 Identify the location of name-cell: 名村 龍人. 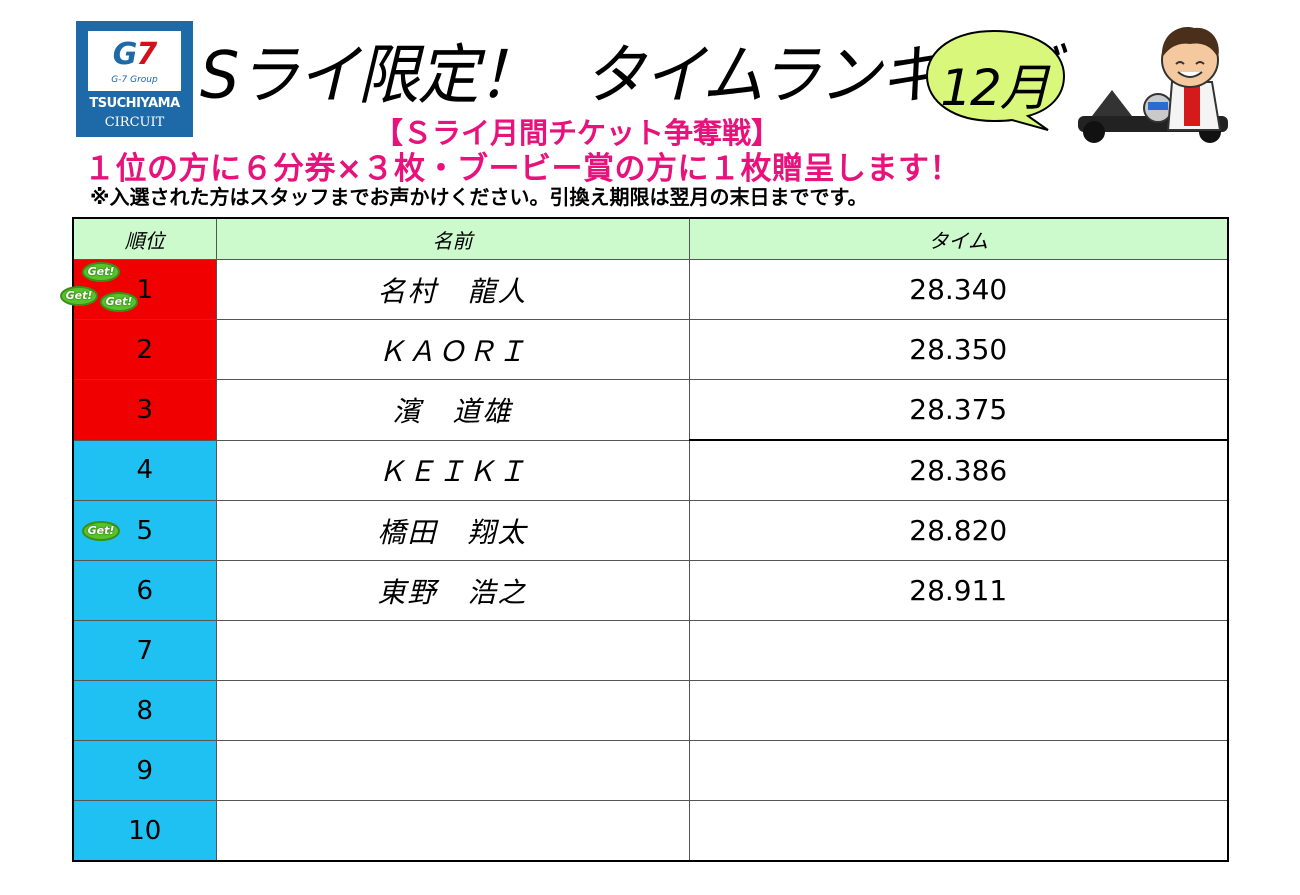
(452, 289).